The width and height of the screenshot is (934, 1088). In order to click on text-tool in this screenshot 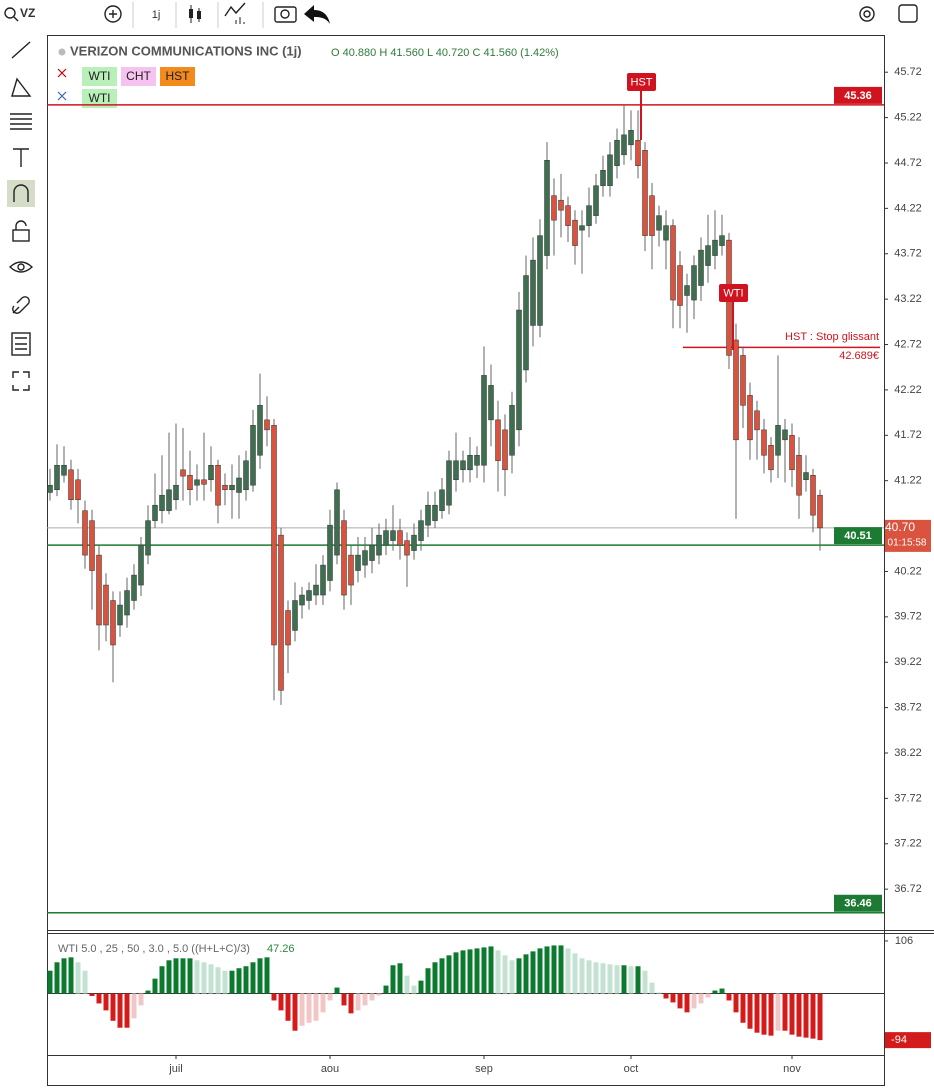, I will do `click(21, 157)`.